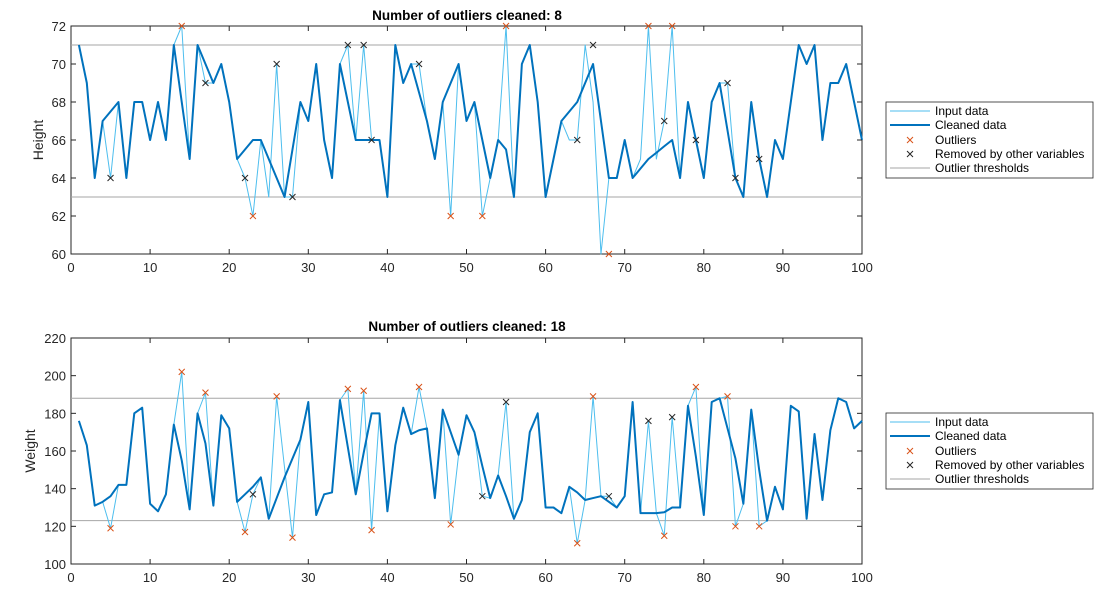 The height and width of the screenshot is (593, 1111). What do you see at coordinates (624, 267) in the screenshot?
I see `height-x-tick-label: 70` at bounding box center [624, 267].